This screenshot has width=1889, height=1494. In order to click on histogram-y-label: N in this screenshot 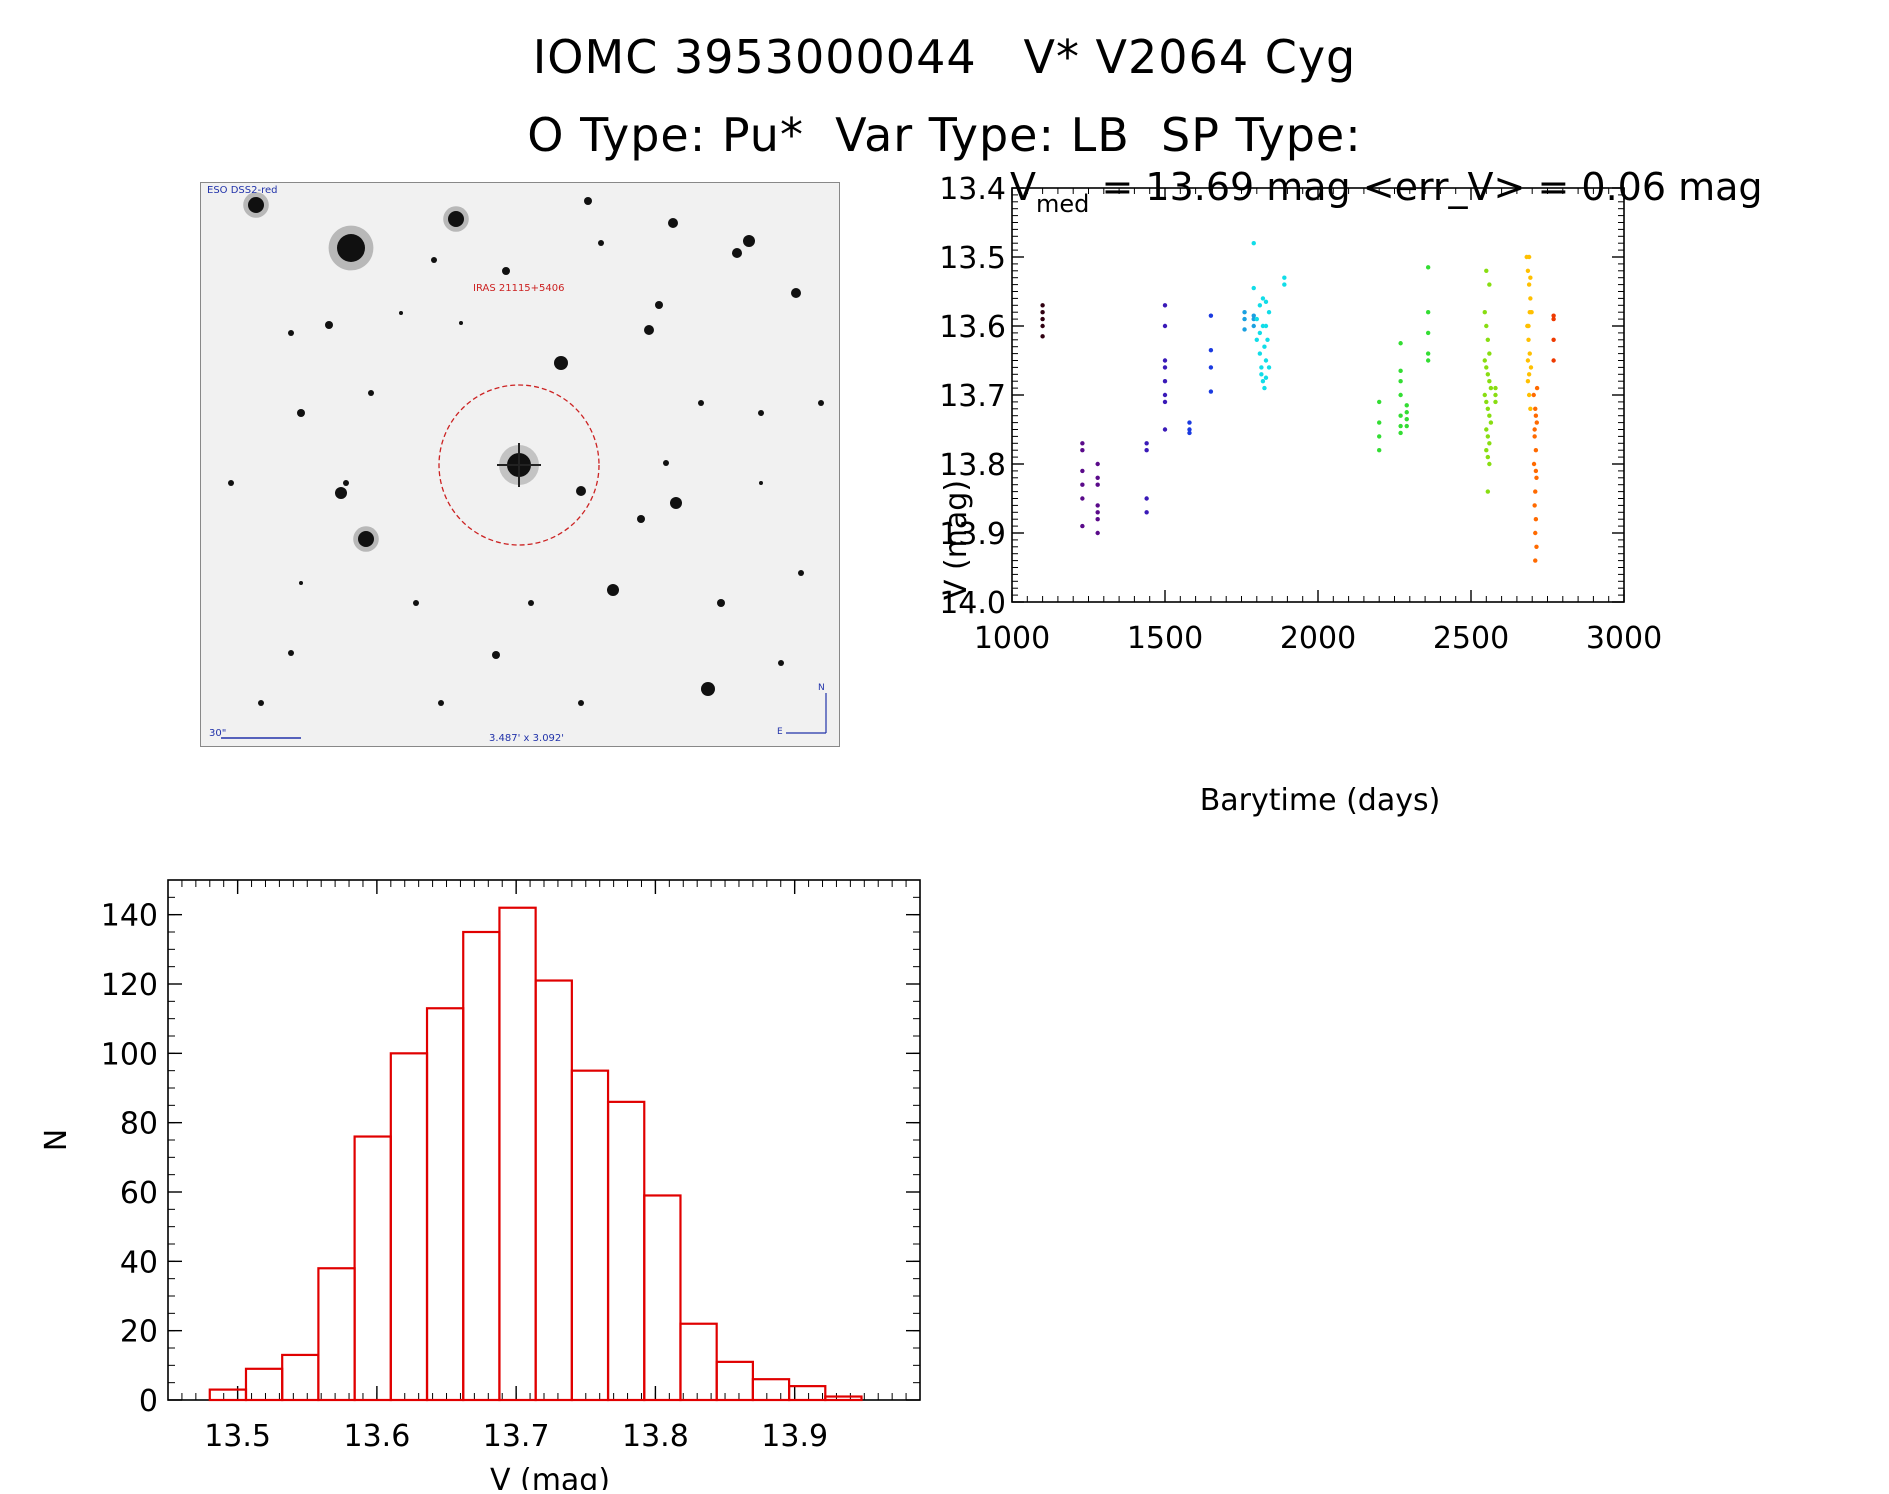, I will do `click(57, 1140)`.